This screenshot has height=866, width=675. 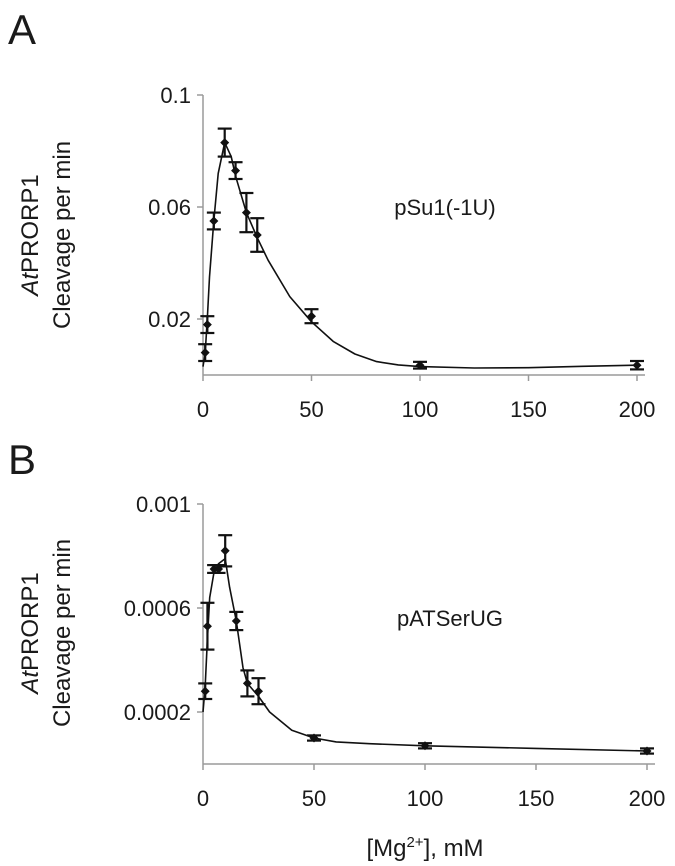 What do you see at coordinates (62, 633) in the screenshot?
I see `panel-b-ylabel-line2: Cleavage per min` at bounding box center [62, 633].